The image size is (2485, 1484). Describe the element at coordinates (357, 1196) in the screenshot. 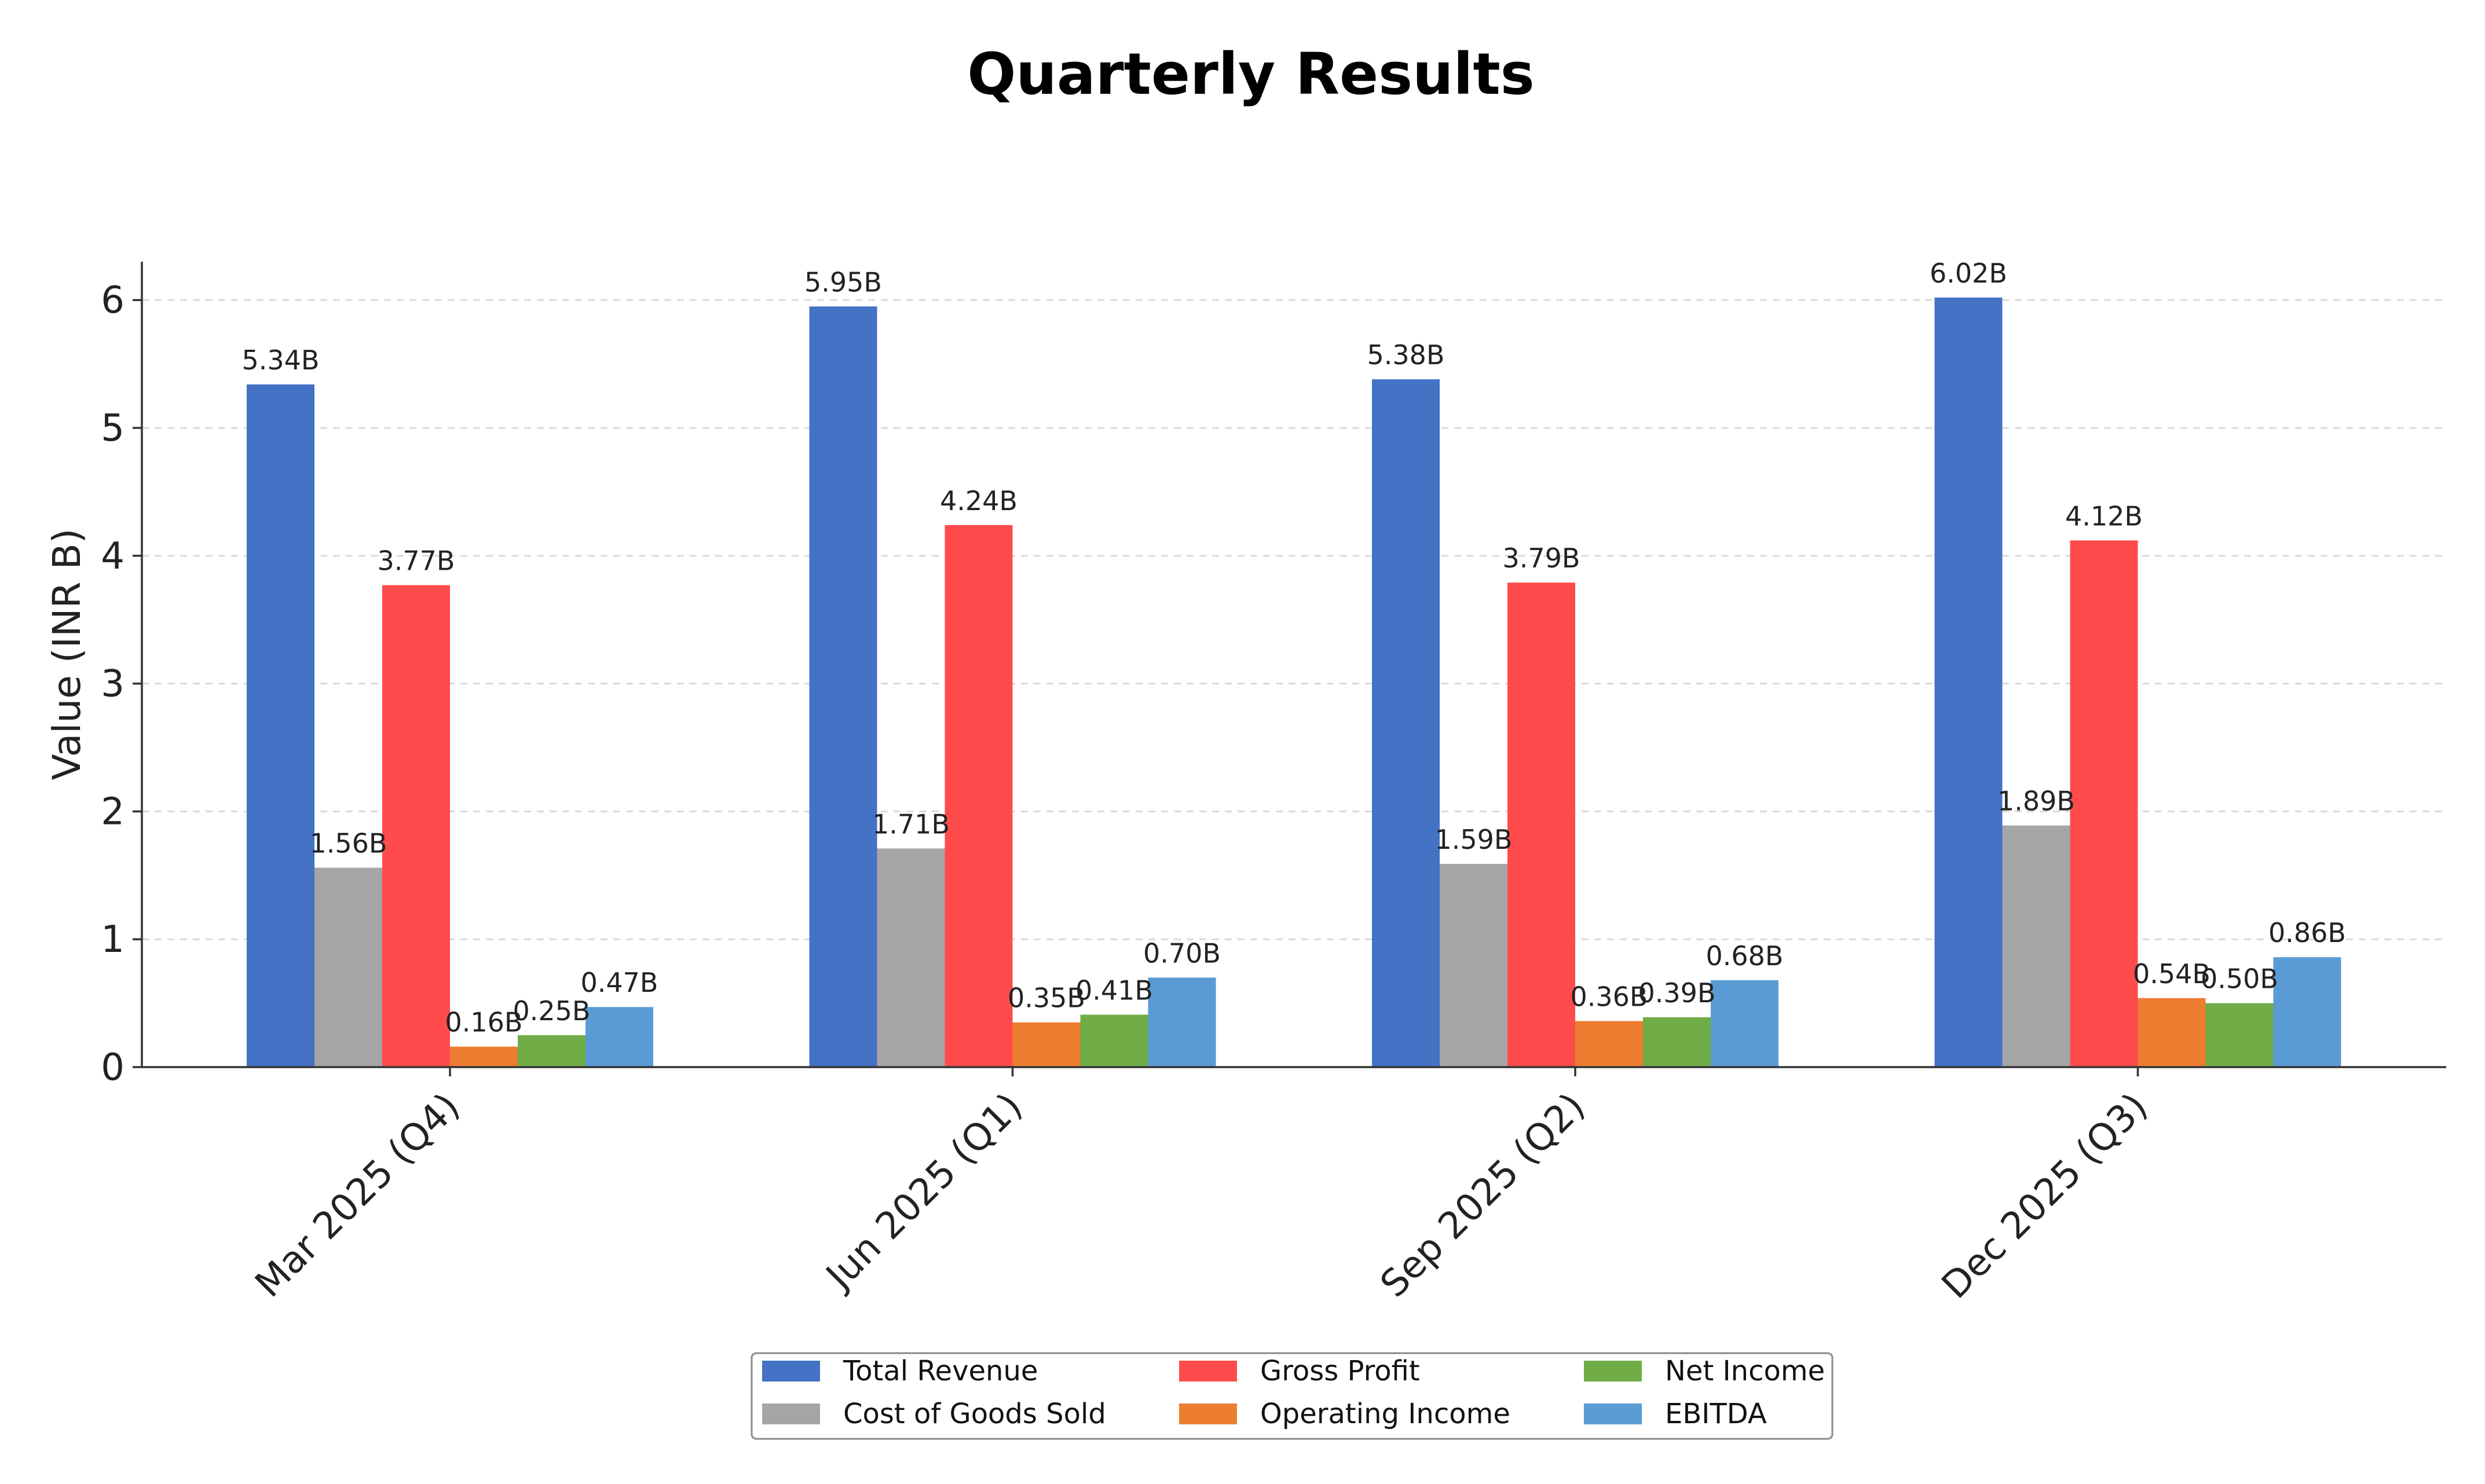

I see `x-tick-label: Mar 2025 (Q4)` at that location.